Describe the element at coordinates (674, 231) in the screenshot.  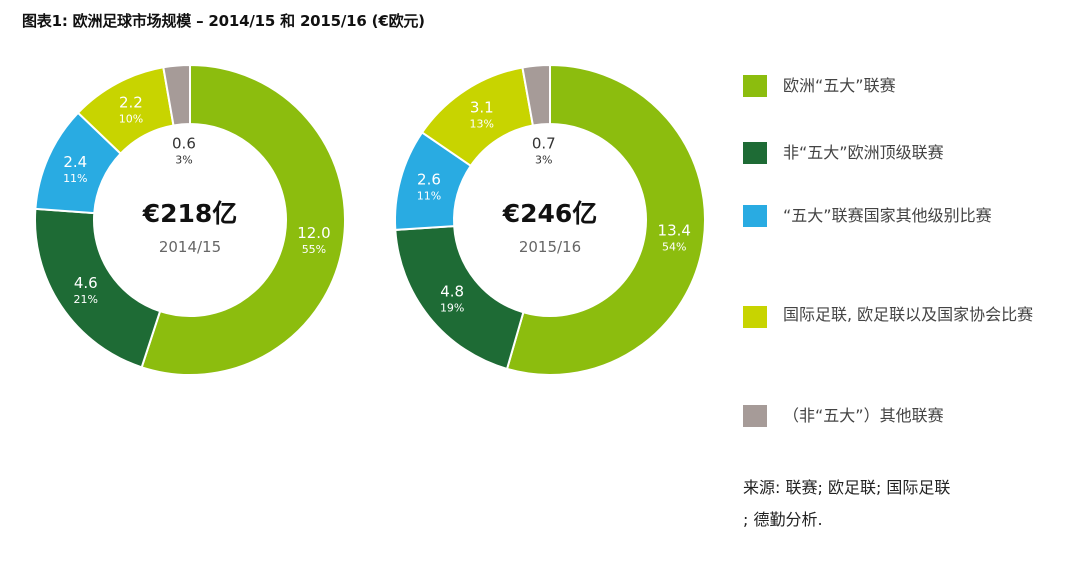
I see `slice-value-label-big5: 13.4` at that location.